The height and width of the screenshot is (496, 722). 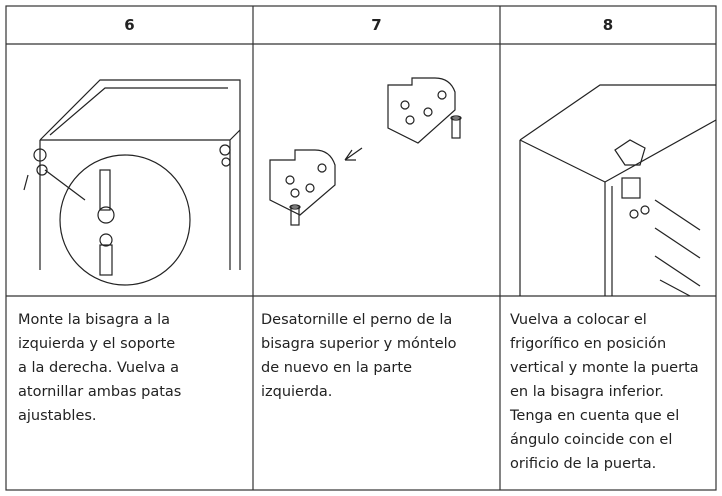 What do you see at coordinates (359, 344) in the screenshot?
I see `instruction-line: bisagra superior y móntelo` at bounding box center [359, 344].